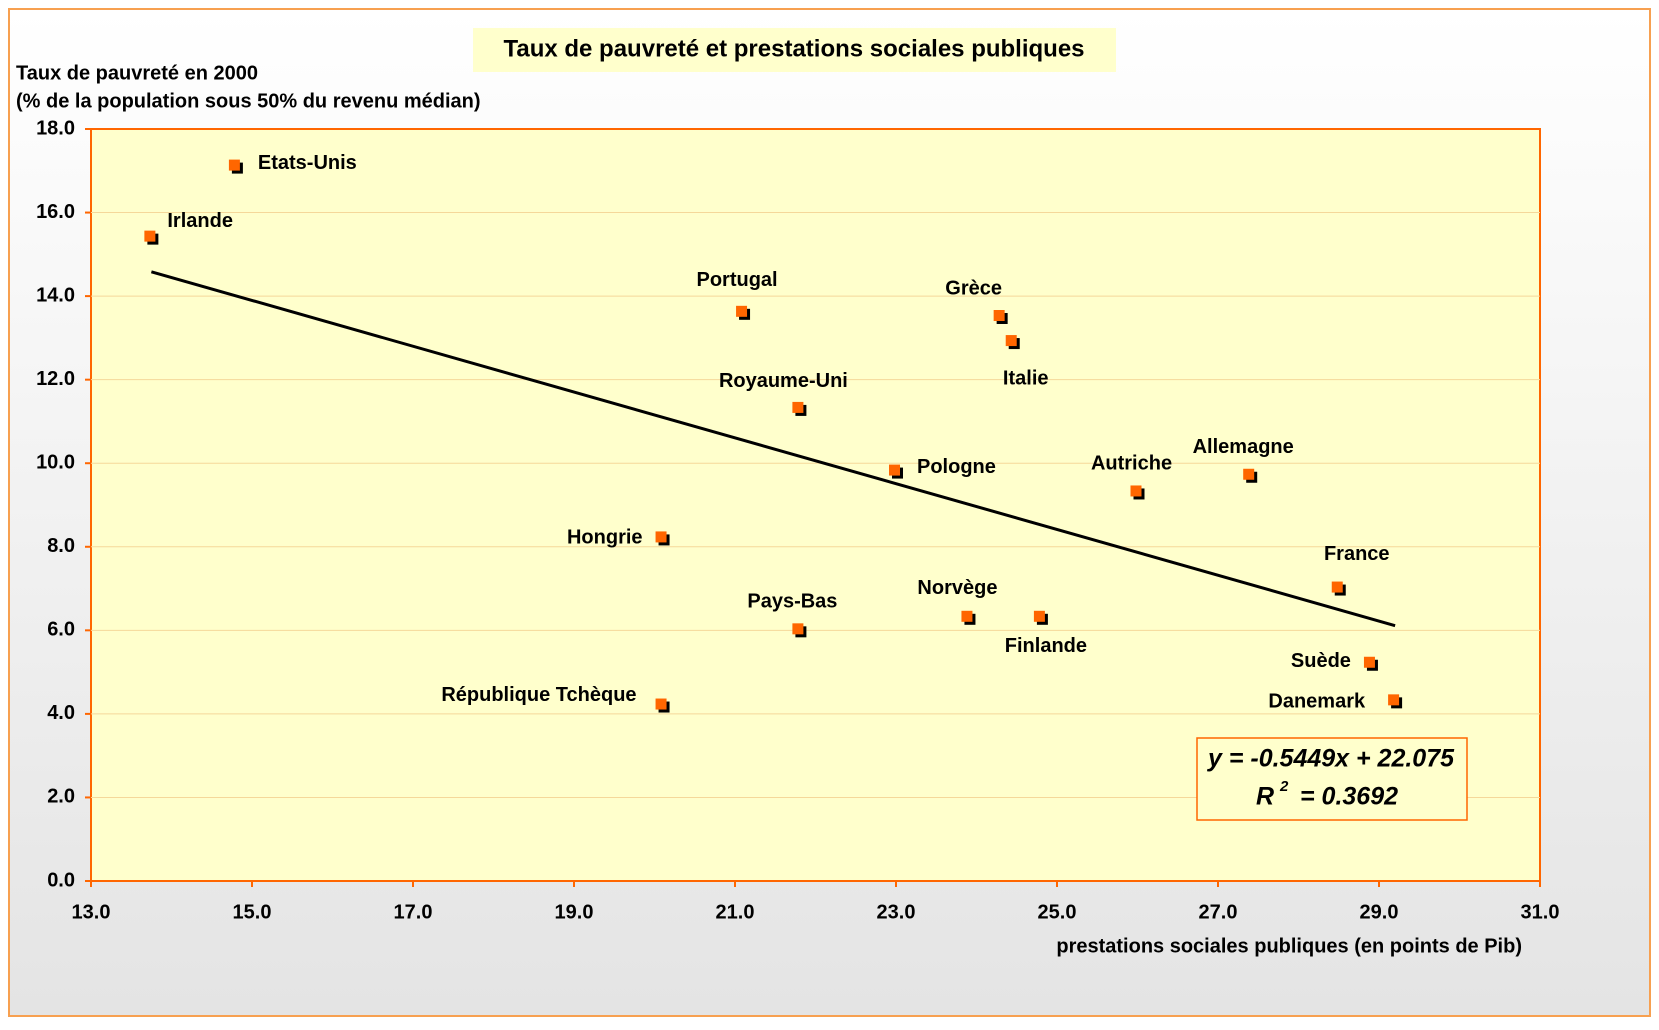  Describe the element at coordinates (538, 695) in the screenshot. I see `point-label: République Tchèque` at that location.